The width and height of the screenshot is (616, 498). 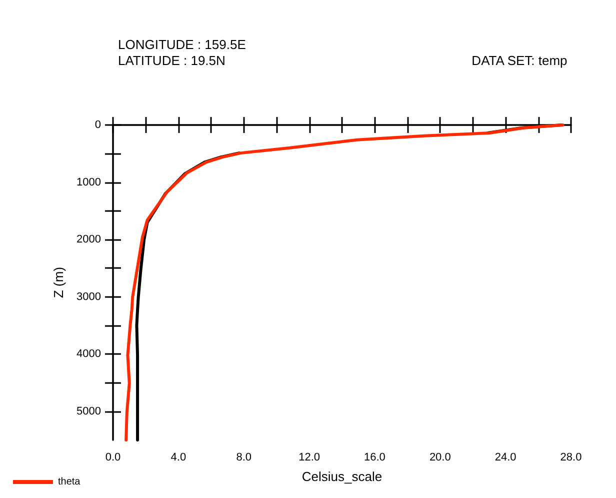 I want to click on text: LONGITUDE : 159.5E, so click(x=182, y=44).